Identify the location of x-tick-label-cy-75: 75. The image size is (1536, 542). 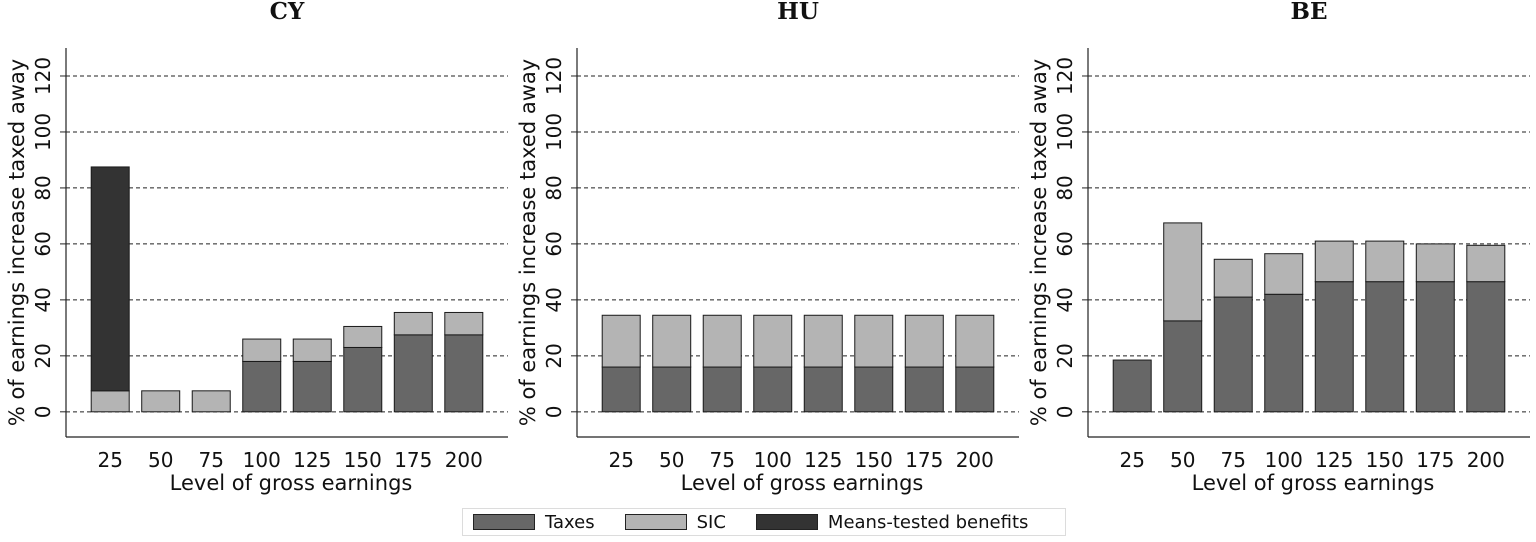
(211, 460).